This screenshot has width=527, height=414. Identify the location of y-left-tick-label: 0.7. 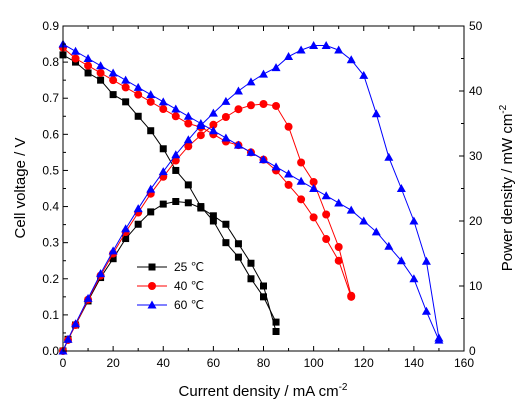
(50, 98).